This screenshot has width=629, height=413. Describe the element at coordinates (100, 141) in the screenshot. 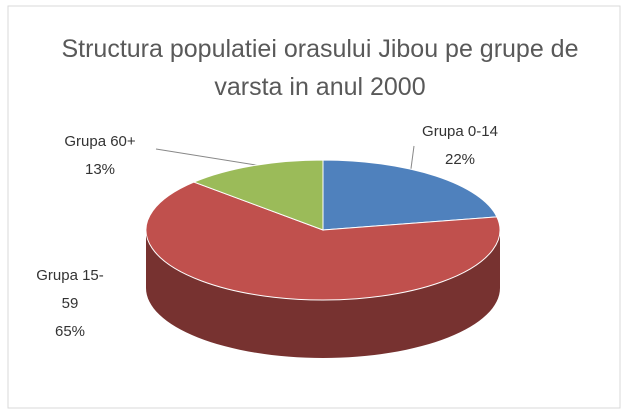

I see `category-label: Grupa 60+` at that location.